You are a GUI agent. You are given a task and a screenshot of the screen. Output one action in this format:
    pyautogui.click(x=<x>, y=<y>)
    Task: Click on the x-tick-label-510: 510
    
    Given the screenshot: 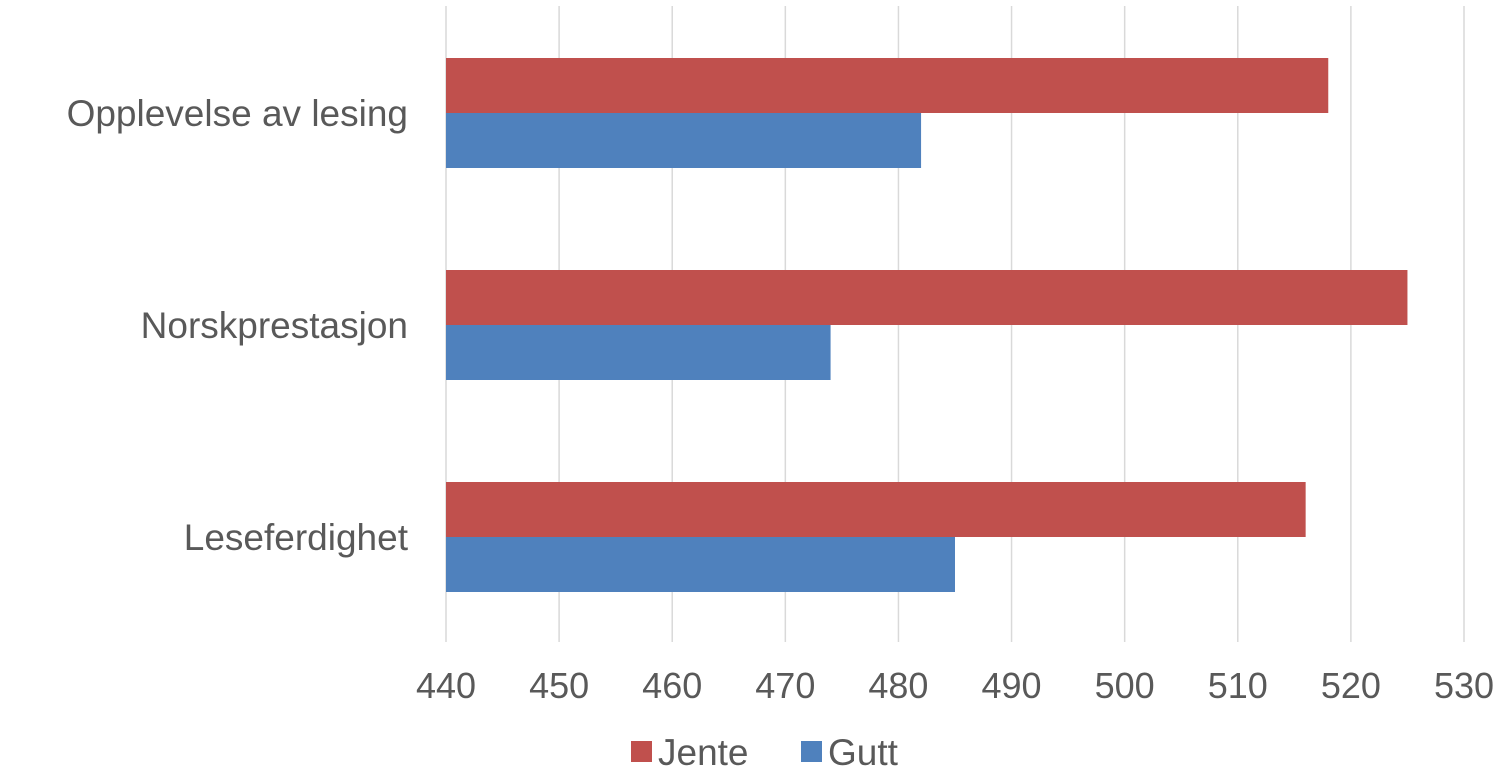 What is the action you would take?
    pyautogui.click(x=1238, y=685)
    